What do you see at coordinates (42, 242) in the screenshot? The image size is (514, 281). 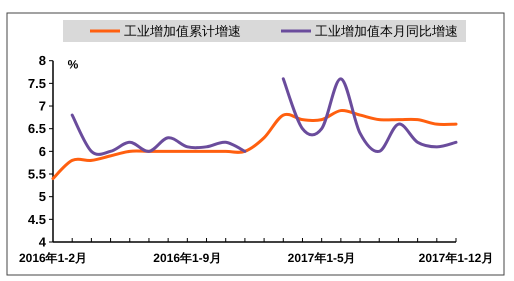 I see `y-tick-label: 4` at bounding box center [42, 242].